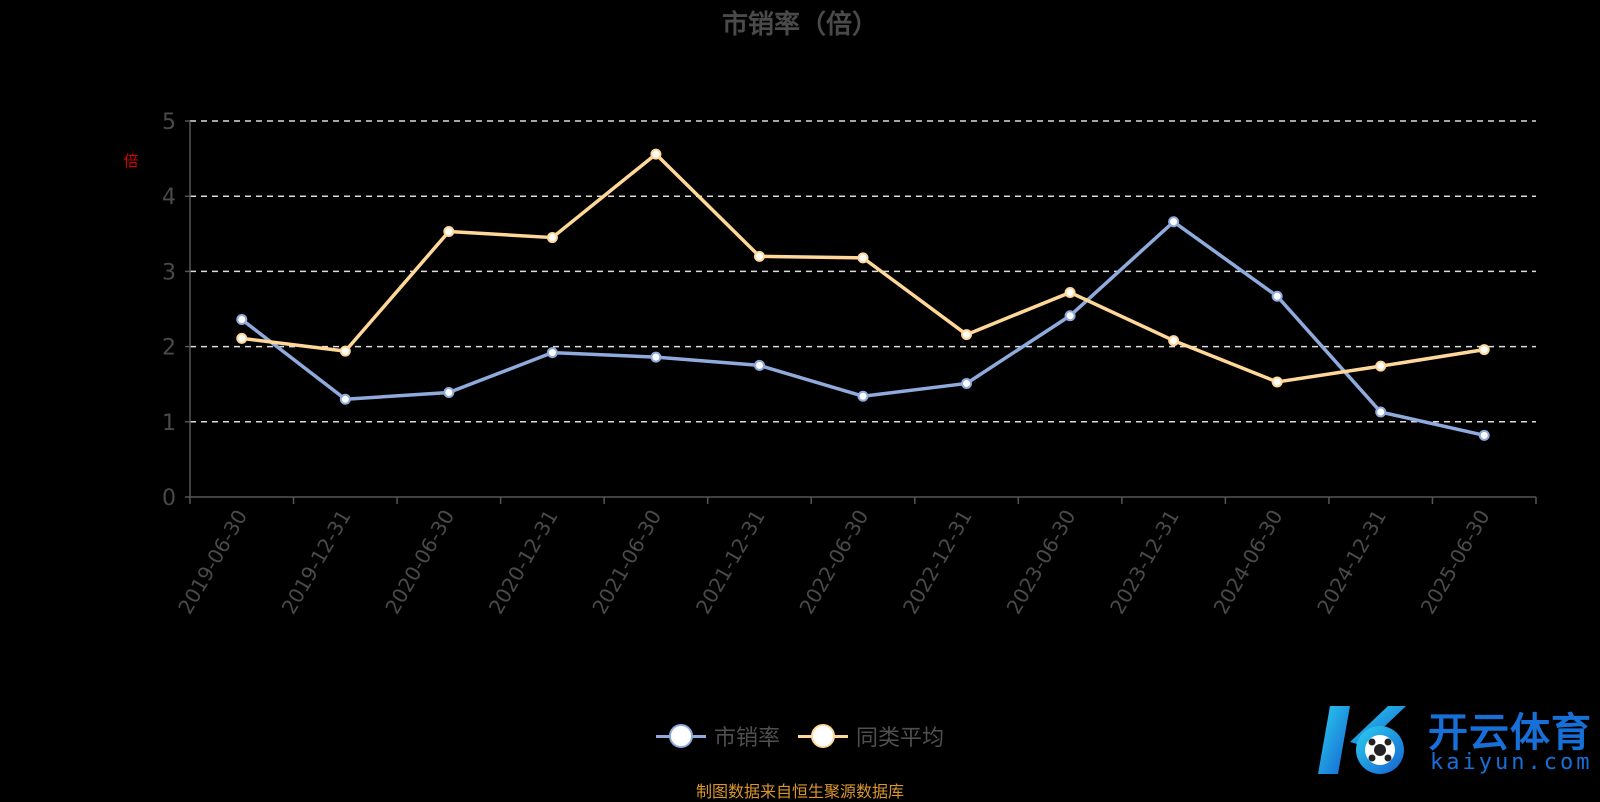  Describe the element at coordinates (1510, 733) in the screenshot. I see `watermark-cn: 开云体育` at that location.